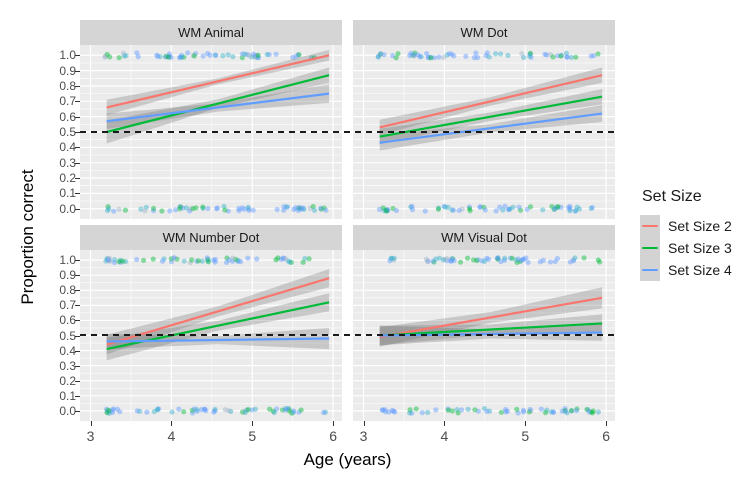 The width and height of the screenshot is (753, 485). Describe the element at coordinates (672, 196) in the screenshot. I see `legend-title: Set Size` at that location.